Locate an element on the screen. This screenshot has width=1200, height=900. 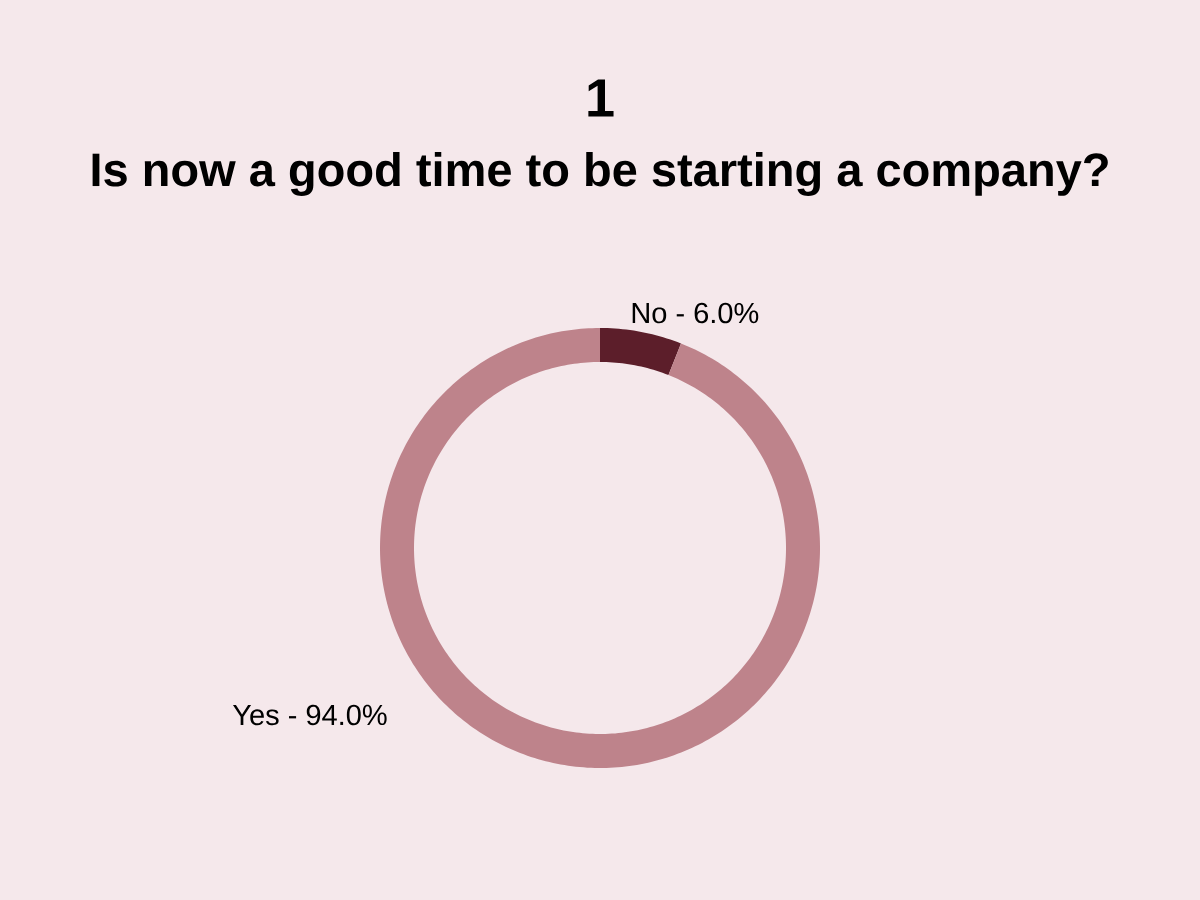
data-label: 6.0% is located at coordinates (726, 313).